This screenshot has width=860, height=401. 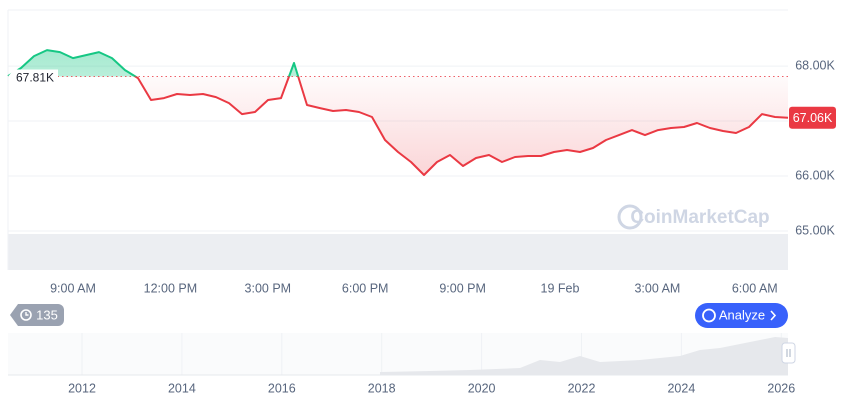 I want to click on navigator-year: 2018, so click(x=382, y=388).